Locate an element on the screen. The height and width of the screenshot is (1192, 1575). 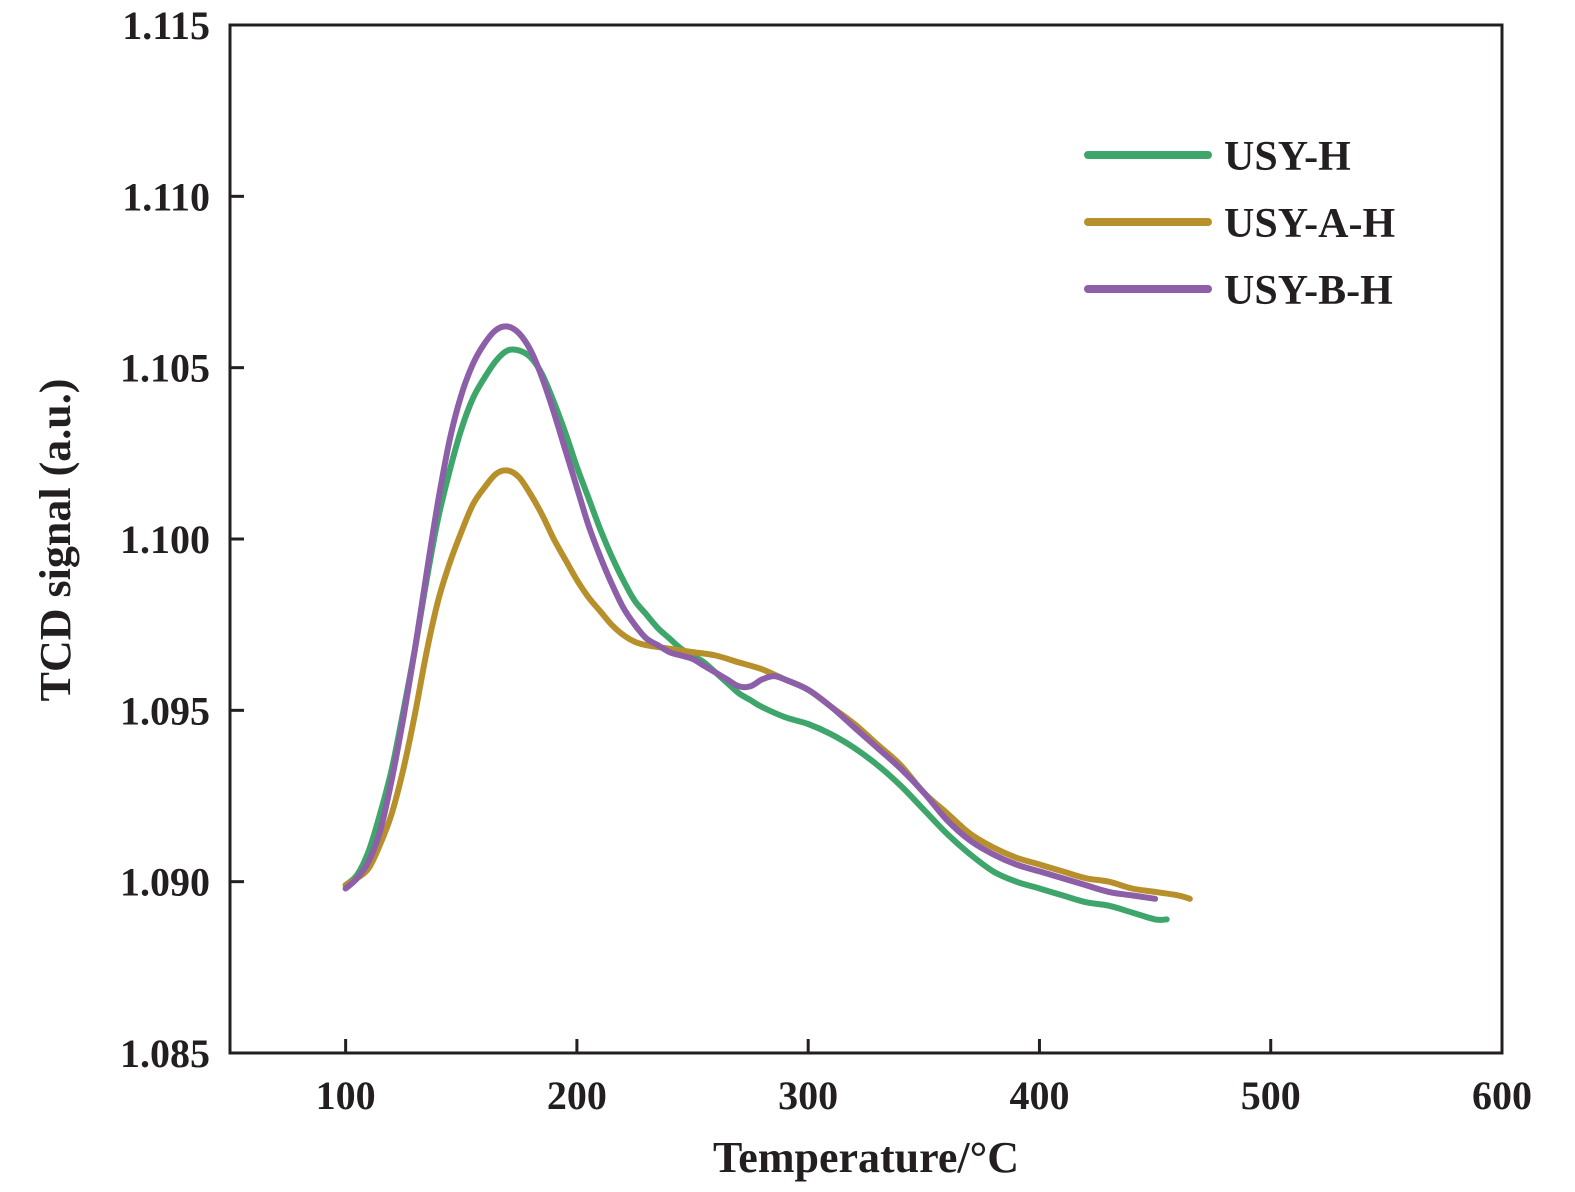
y-tick-label: 1.105 is located at coordinates (165, 368).